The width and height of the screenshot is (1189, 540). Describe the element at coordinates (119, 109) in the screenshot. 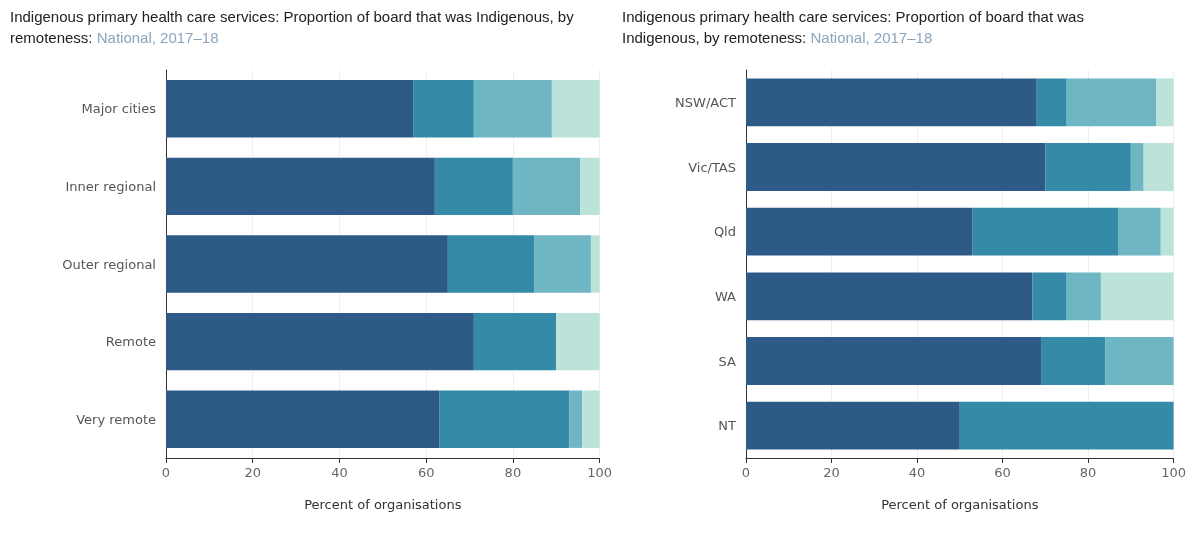

I see `y-tick-label: Major cities` at that location.